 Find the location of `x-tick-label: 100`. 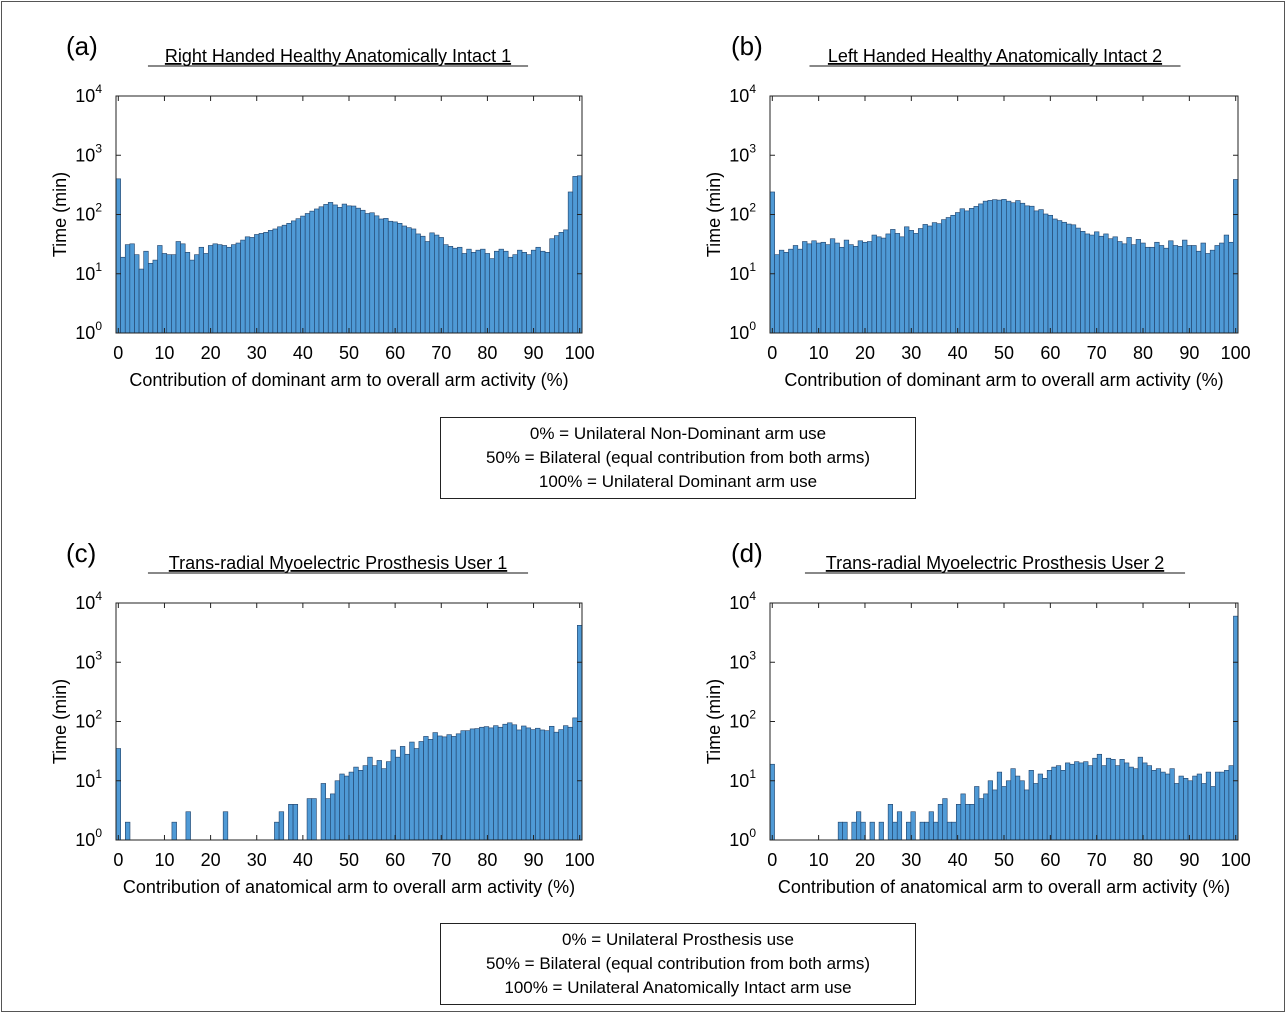

x-tick-label: 100 is located at coordinates (1236, 860).